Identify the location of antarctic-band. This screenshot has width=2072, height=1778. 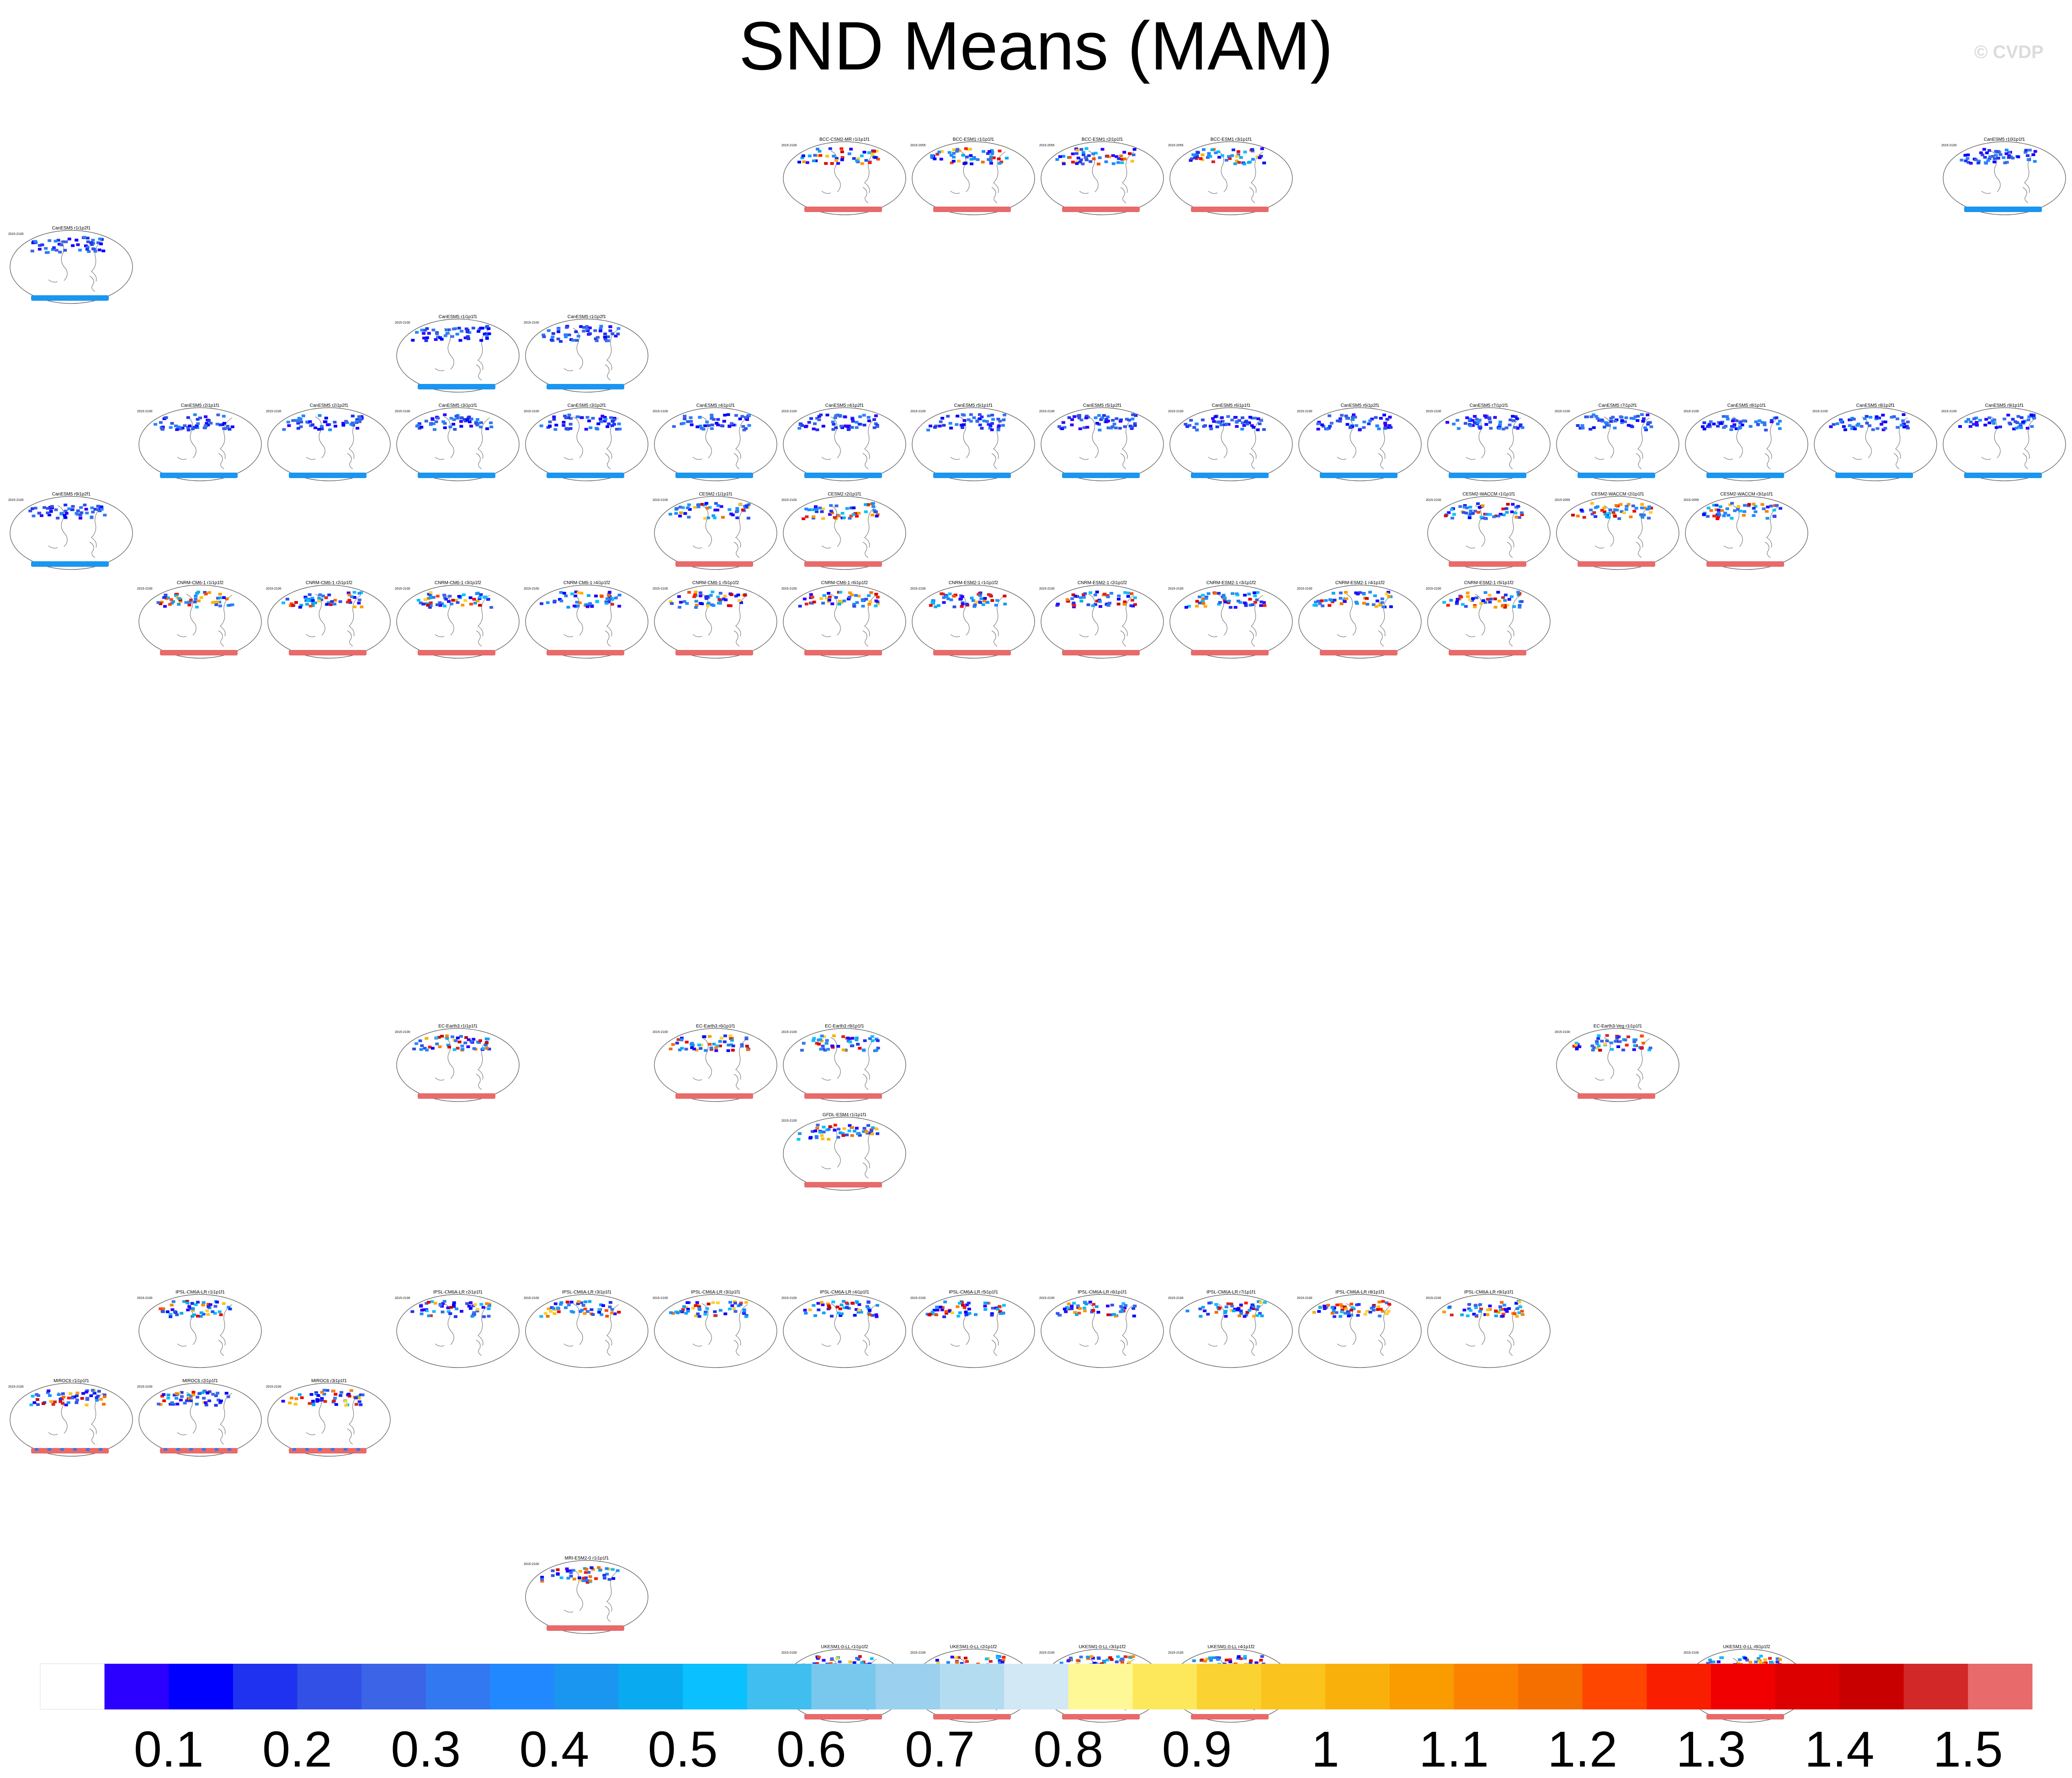
(714, 475).